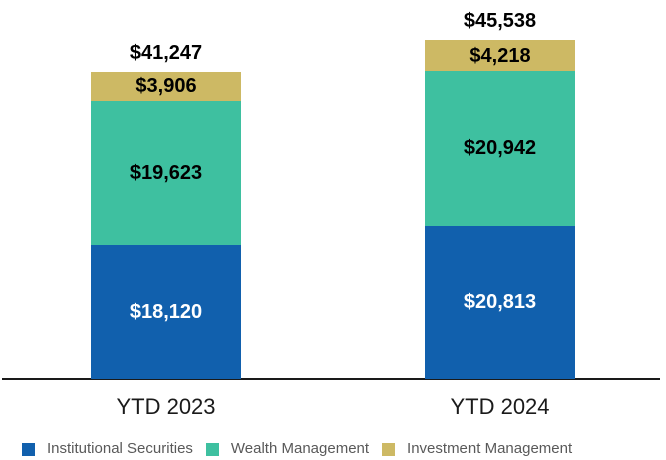 Image resolution: width=666 pixels, height=460 pixels. I want to click on legend-label: Investment Management, so click(490, 448).